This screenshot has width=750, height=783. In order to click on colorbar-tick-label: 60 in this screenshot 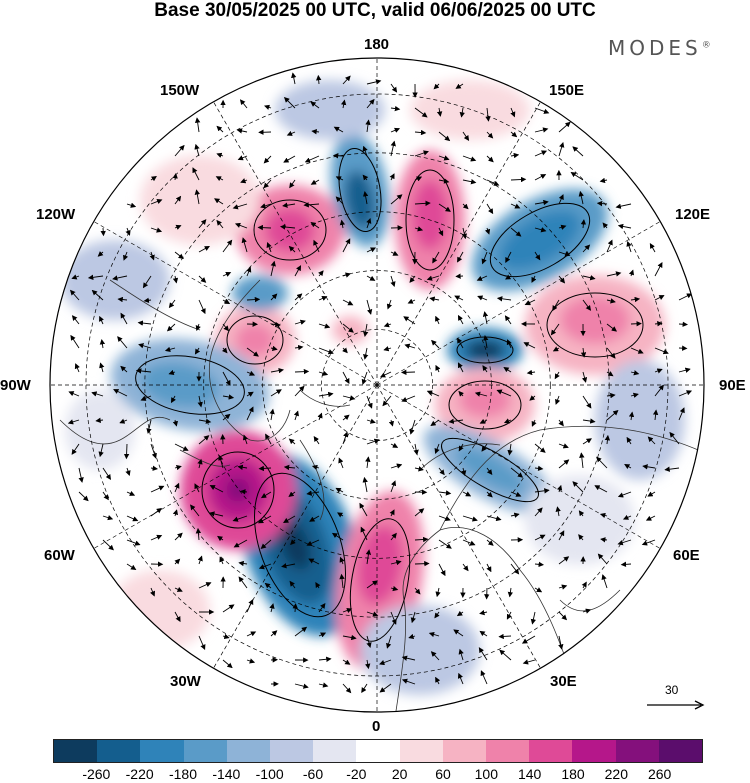, I will do `click(443, 774)`.